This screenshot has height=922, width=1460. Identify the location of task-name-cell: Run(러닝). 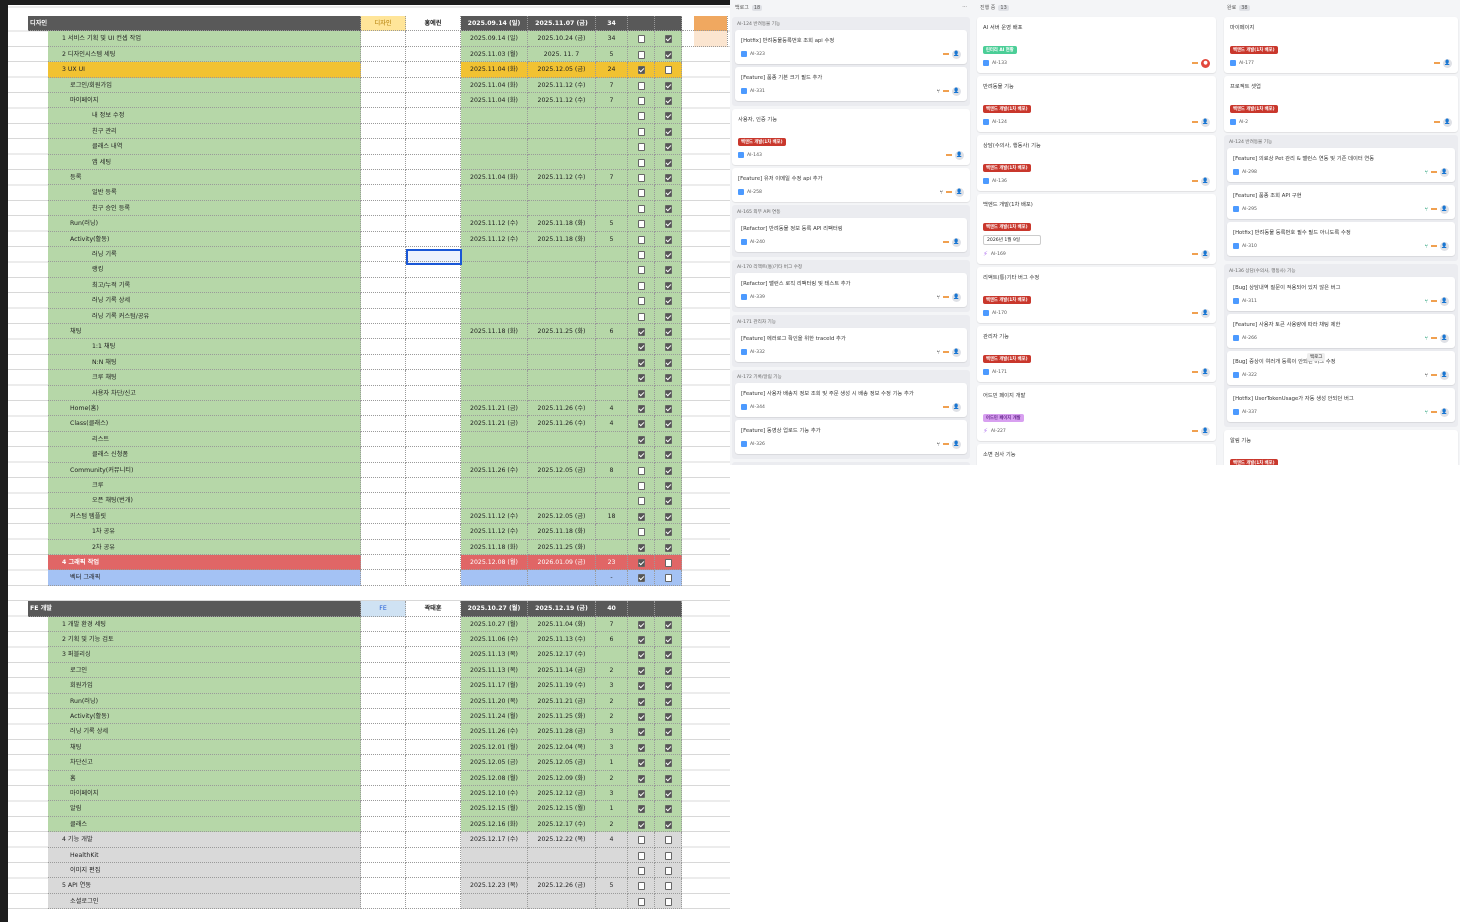
(204, 224).